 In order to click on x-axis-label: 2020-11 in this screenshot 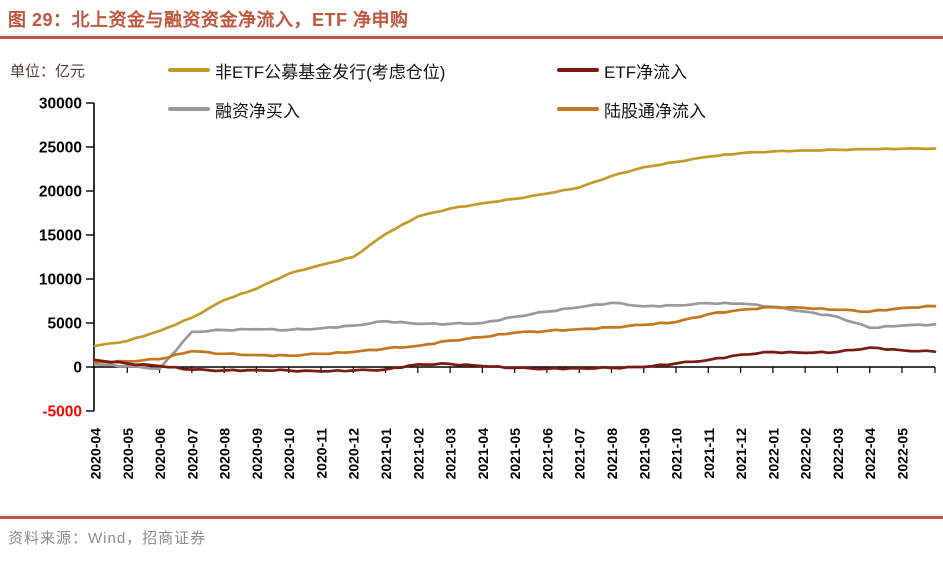, I will do `click(321, 453)`.